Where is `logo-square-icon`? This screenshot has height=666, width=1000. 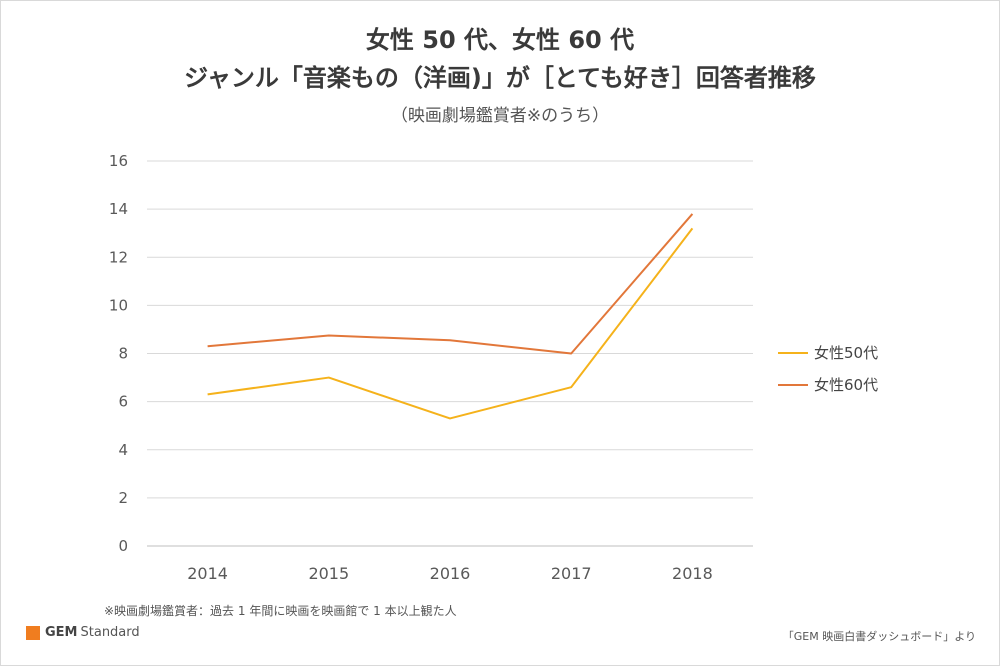 logo-square-icon is located at coordinates (33, 632).